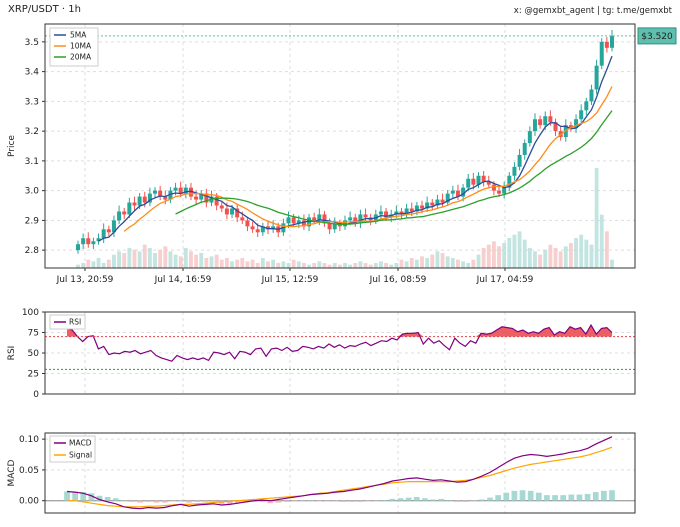 The height and width of the screenshot is (527, 680). What do you see at coordinates (12, 146) in the screenshot?
I see `price-ylabel: Price` at bounding box center [12, 146].